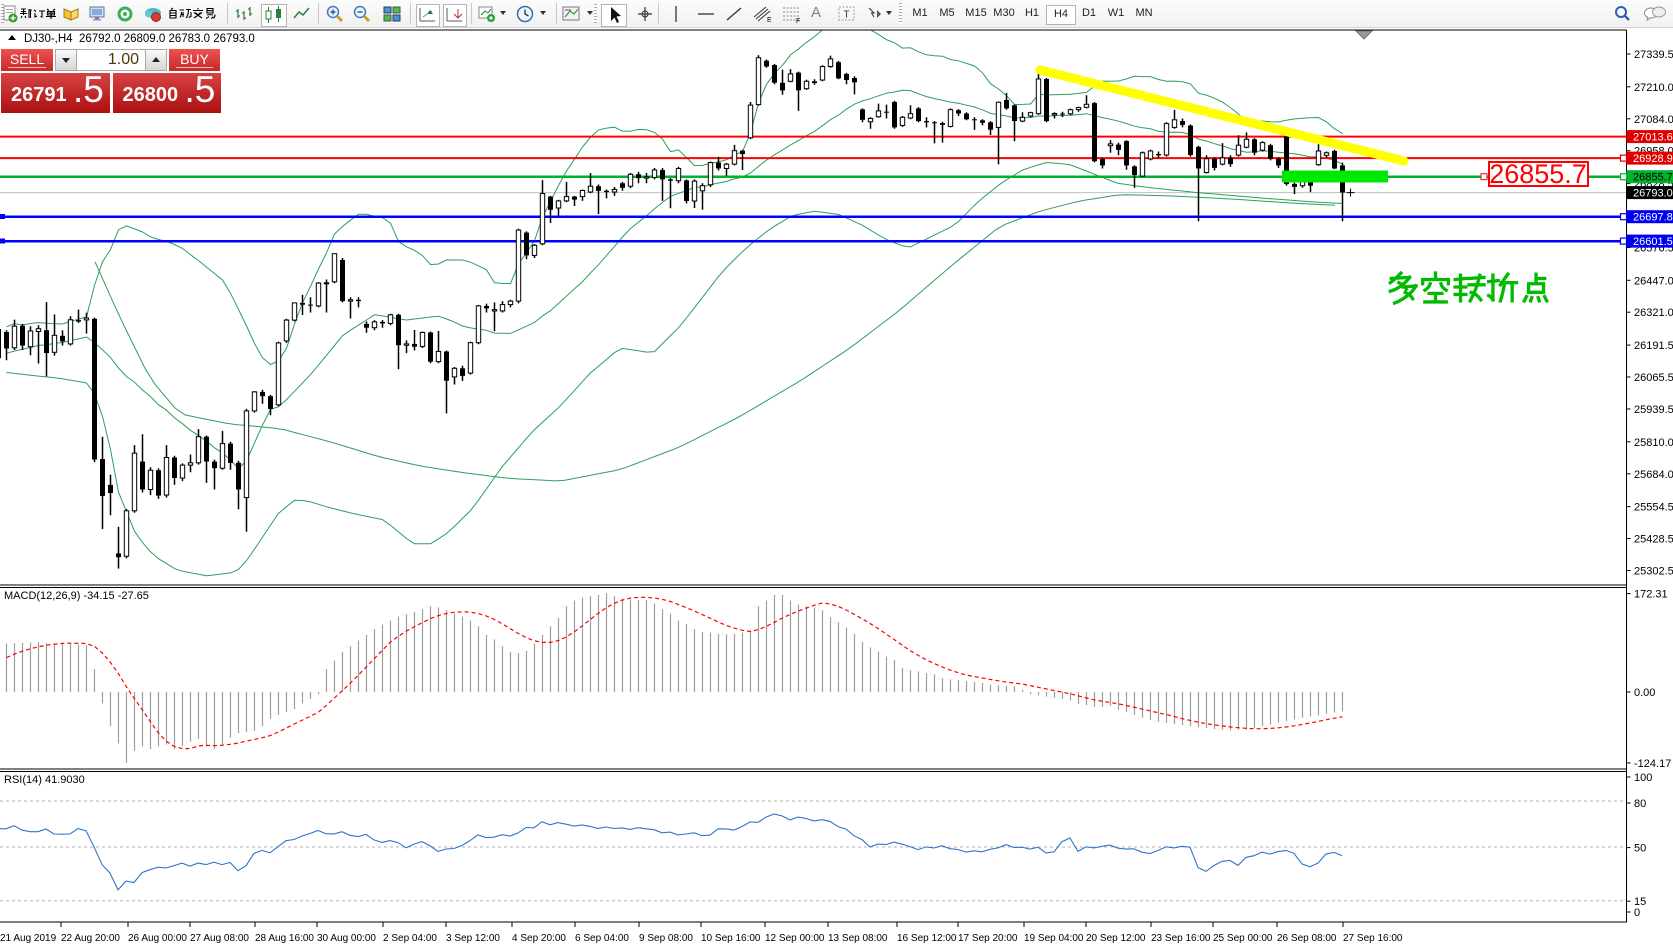 Image resolution: width=1673 pixels, height=948 pixels. Describe the element at coordinates (988, 938) in the screenshot. I see `svg-text: 17 Sep 20:00` at that location.